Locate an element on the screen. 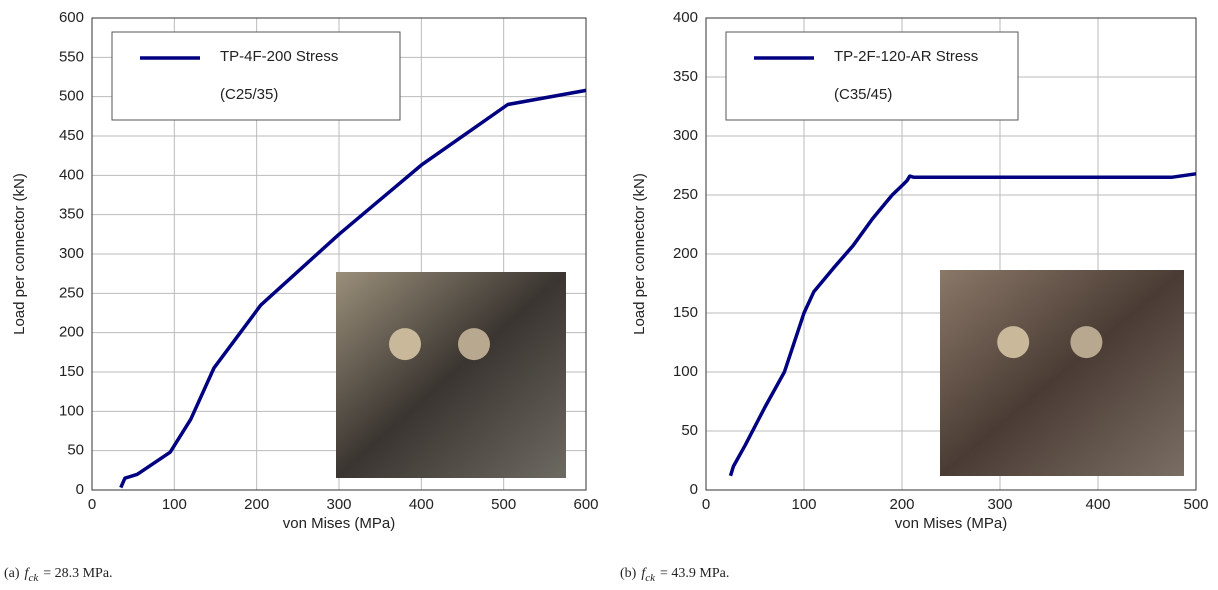 Image resolution: width=1218 pixels, height=590 pixels. caption: (a) fck = 28.3 MPa. is located at coordinates (58, 574).